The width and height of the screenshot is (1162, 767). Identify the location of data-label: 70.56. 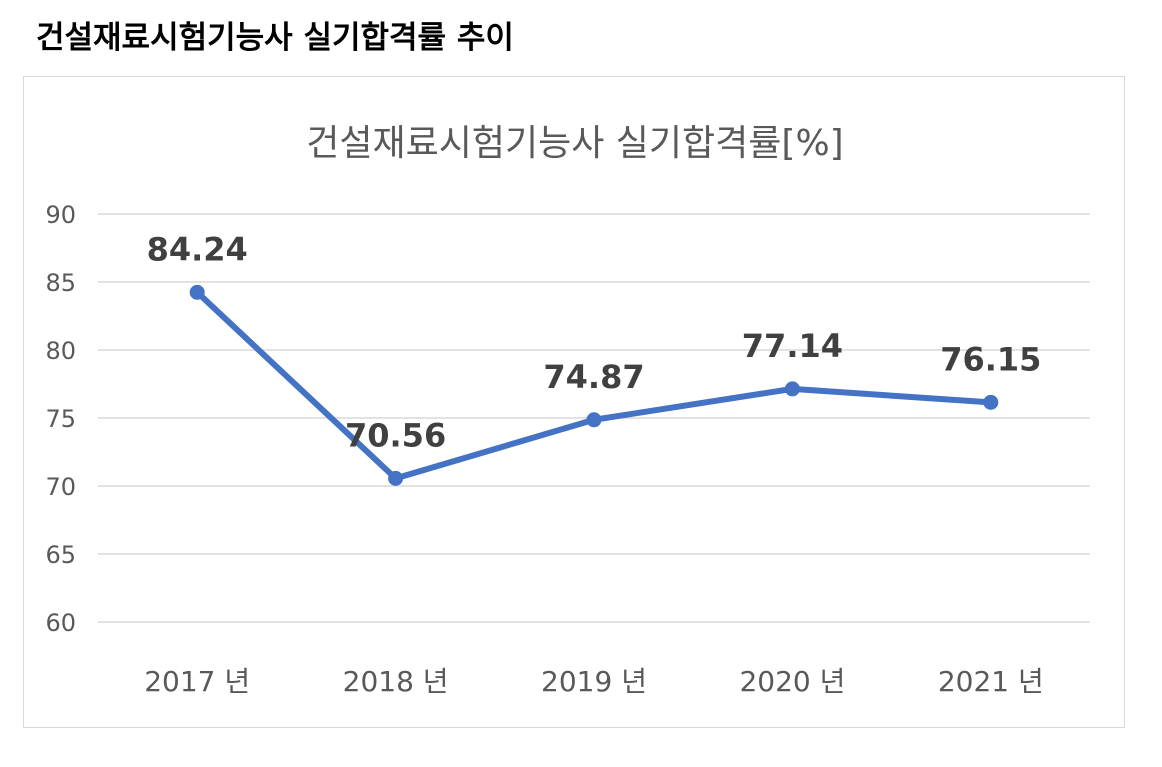
(395, 435).